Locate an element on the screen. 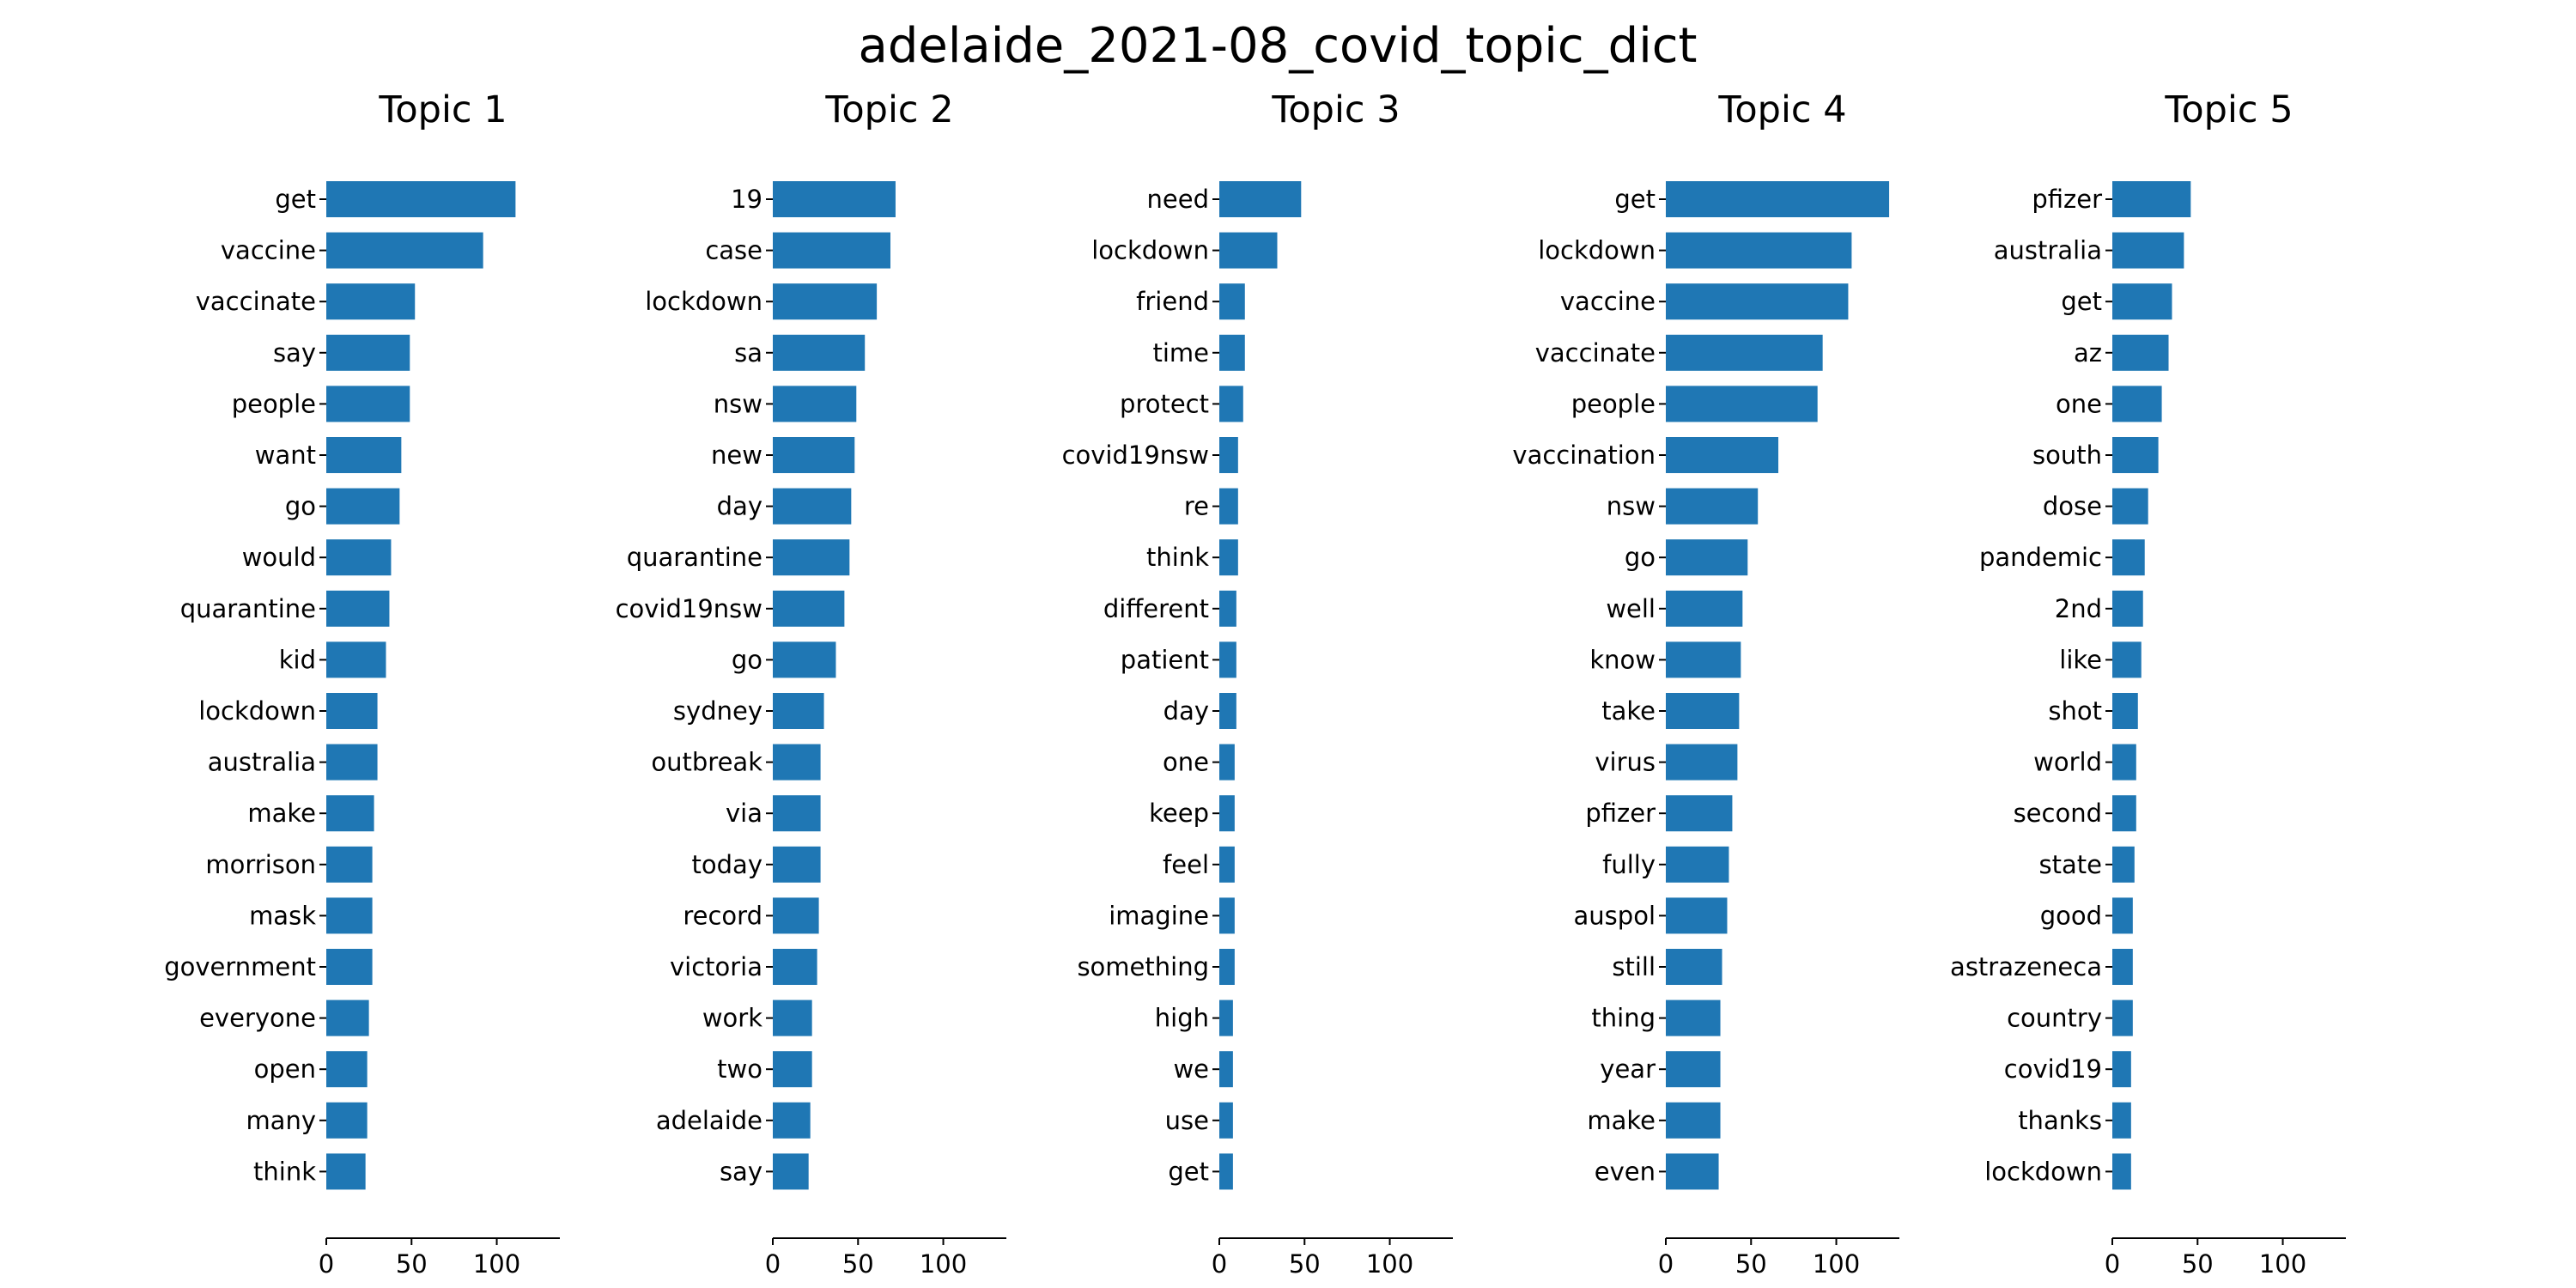  category-label: take is located at coordinates (1628, 711).